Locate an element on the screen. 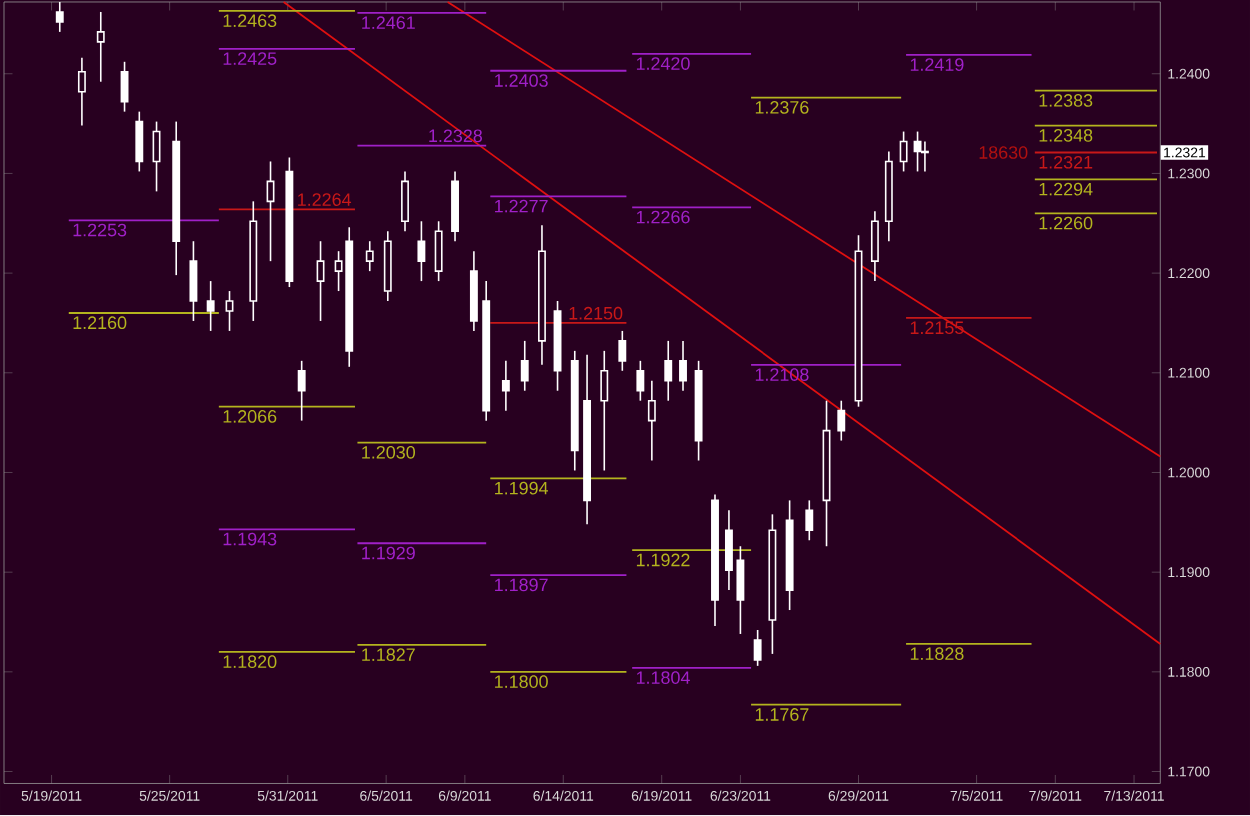 The image size is (1250, 816). series-label: 1.2160 is located at coordinates (100, 323).